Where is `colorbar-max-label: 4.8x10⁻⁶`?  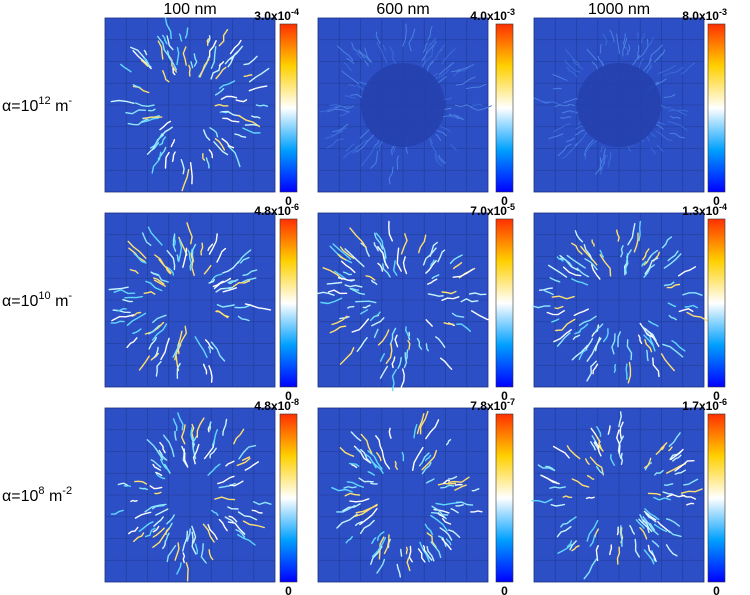 colorbar-max-label: 4.8x10⁻⁶ is located at coordinates (276, 210).